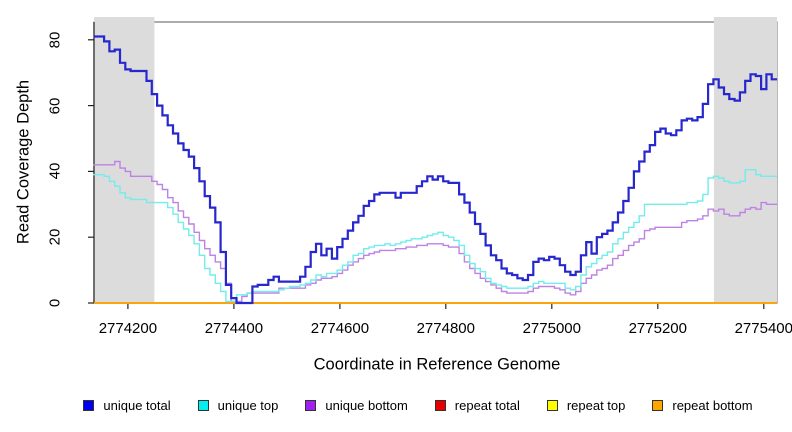  I want to click on y-tick-label: 60, so click(55, 105).